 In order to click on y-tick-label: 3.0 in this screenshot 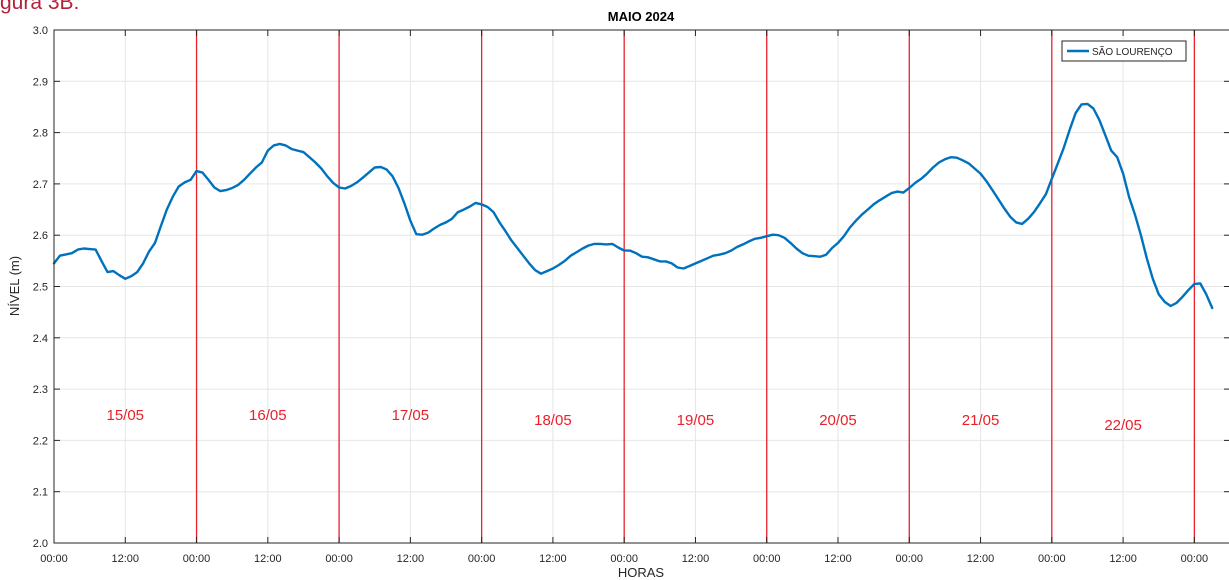, I will do `click(40, 31)`.